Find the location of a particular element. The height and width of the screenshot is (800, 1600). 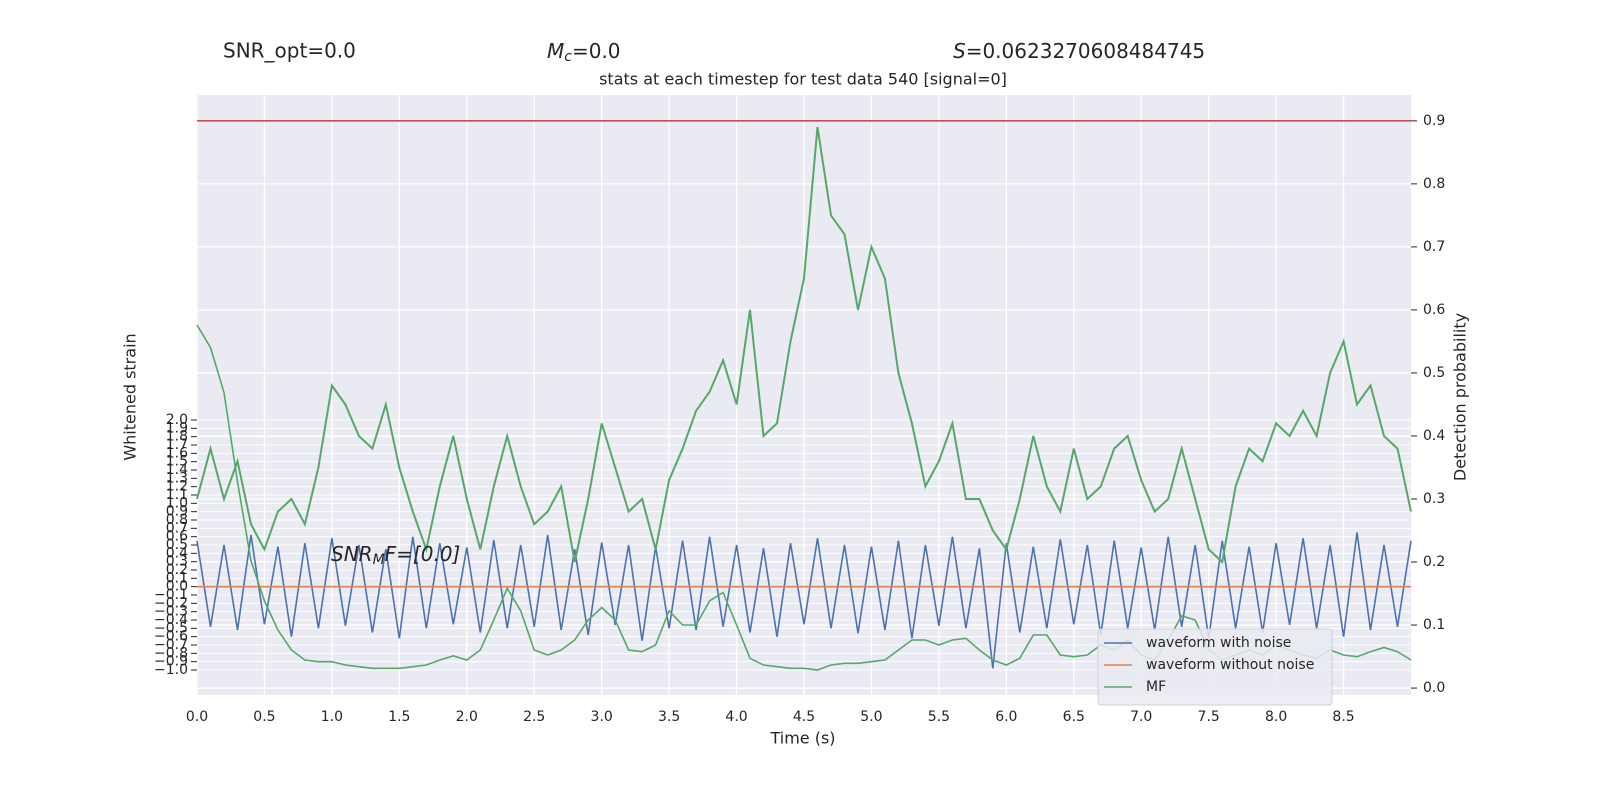

x-axis-label: Time (s) is located at coordinates (802, 738).